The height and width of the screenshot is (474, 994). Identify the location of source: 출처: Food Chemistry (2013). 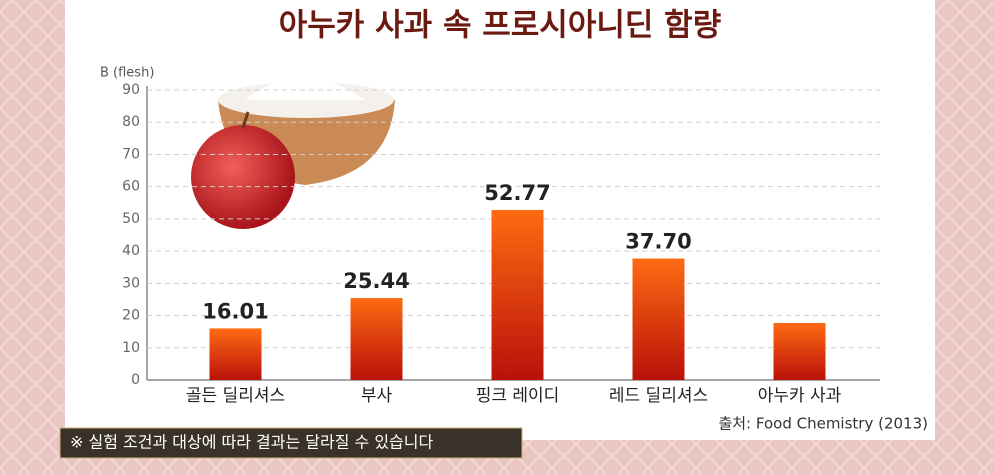
(823, 424).